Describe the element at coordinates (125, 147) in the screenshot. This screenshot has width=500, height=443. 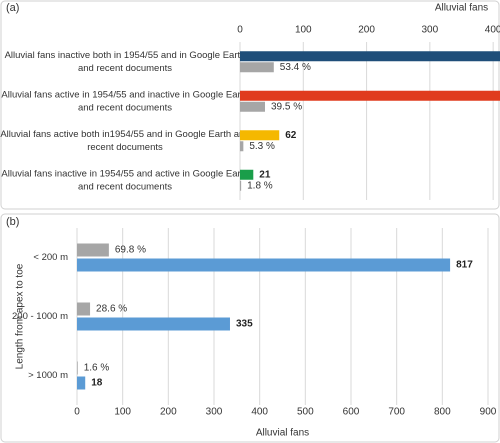
I see `category-label: recent documents` at that location.